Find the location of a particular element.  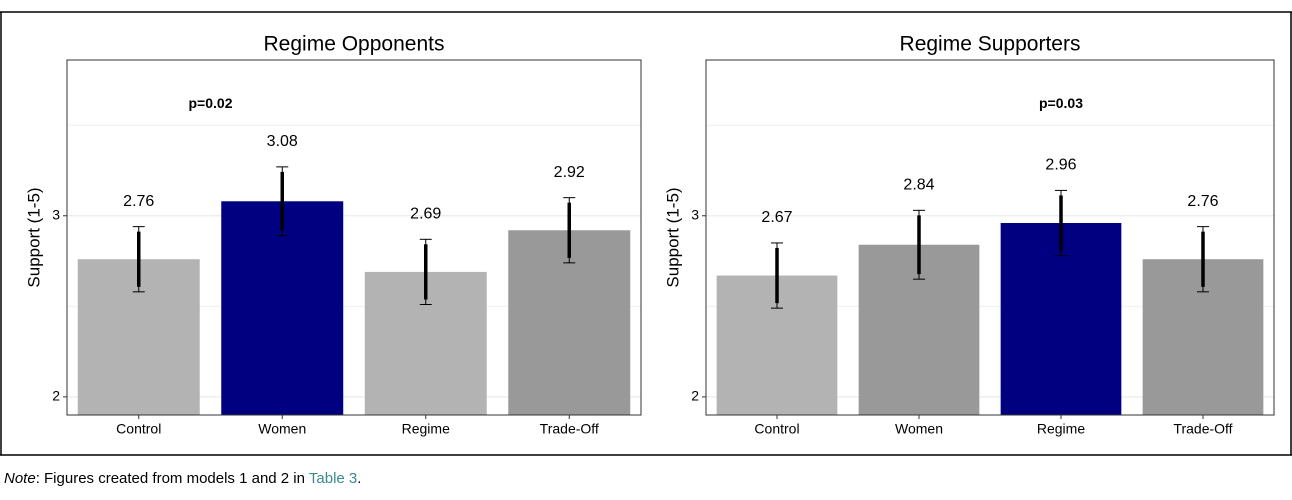

note-text: : Figures created from models 1 and 2 in is located at coordinates (172, 478).